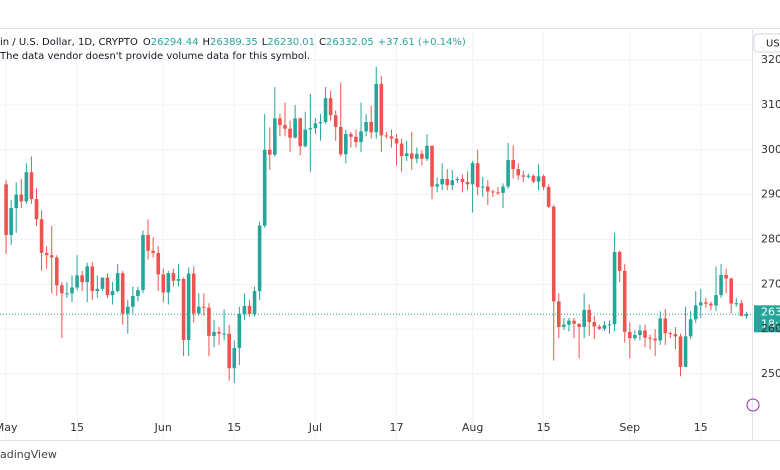  What do you see at coordinates (350, 42) in the screenshot?
I see `ohlc-value: 26332.05` at bounding box center [350, 42].